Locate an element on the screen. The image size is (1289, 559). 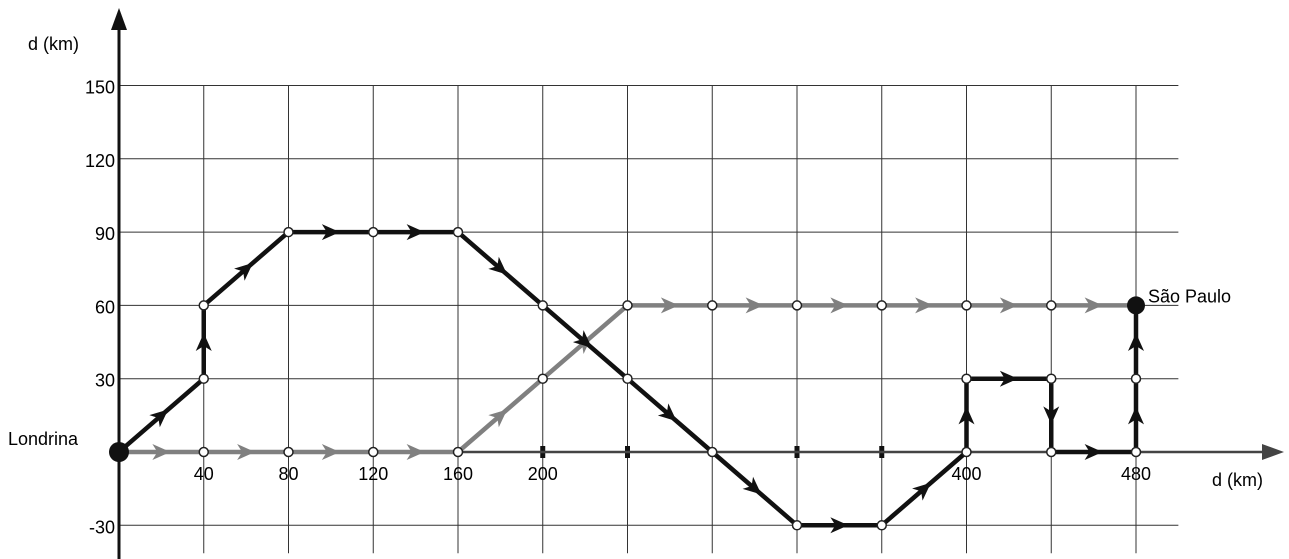
end-place-label: São Paulo is located at coordinates (1189, 296).